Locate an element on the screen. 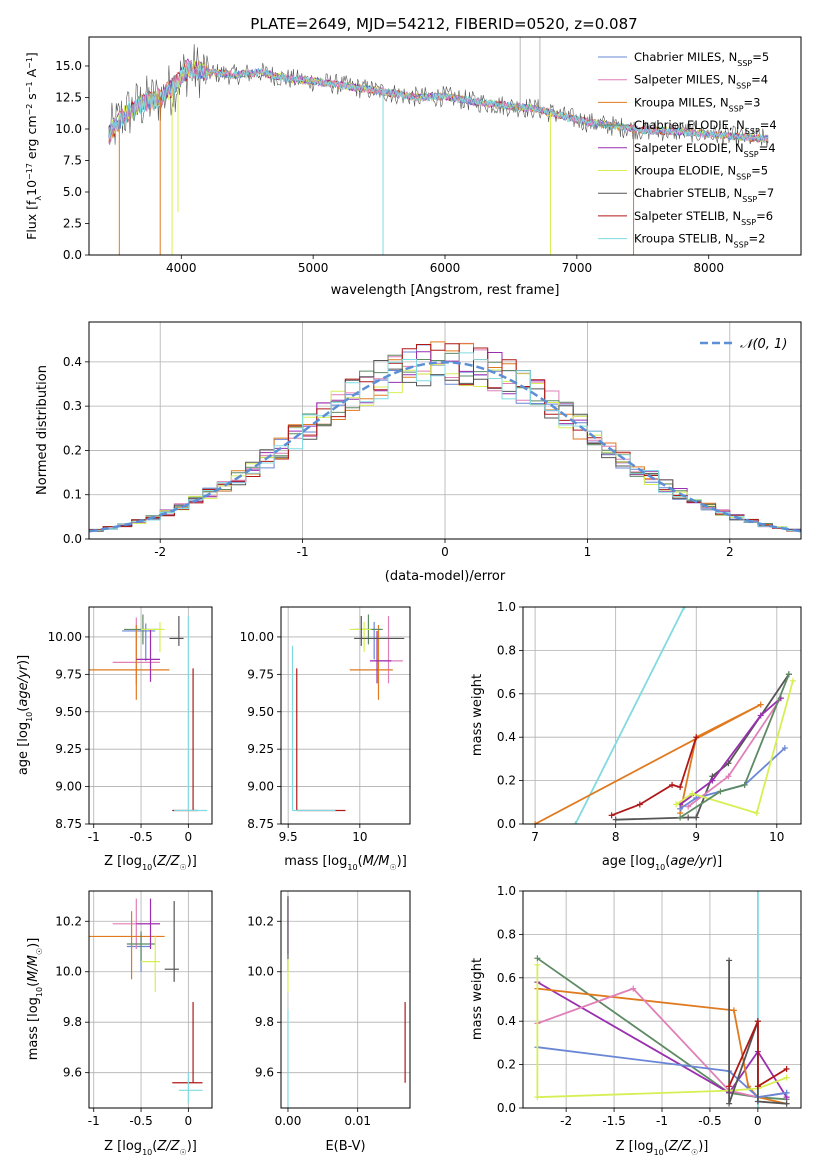 Image resolution: width=819 pixels, height=1170 pixels. label-part: Chabrier STELIB, N is located at coordinates (688, 193).